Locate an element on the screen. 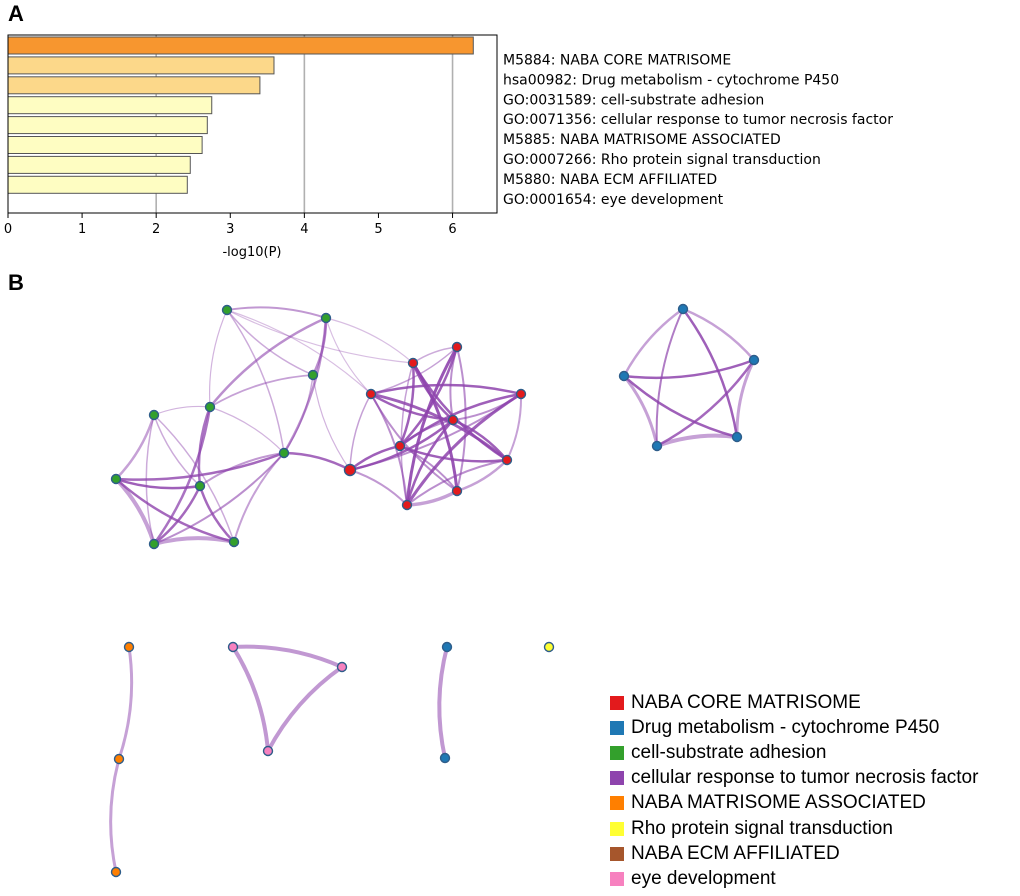 This screenshot has height=896, width=1020. legend-label: Rho protein signal transduction is located at coordinates (762, 828).